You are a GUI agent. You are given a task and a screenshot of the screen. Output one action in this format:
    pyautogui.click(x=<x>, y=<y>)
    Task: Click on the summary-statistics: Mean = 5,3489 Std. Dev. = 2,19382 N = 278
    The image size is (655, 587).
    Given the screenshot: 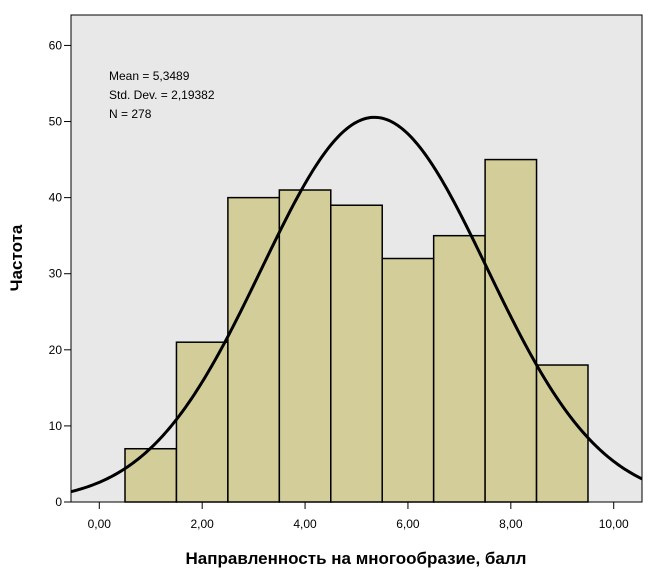 What is the action you would take?
    pyautogui.click(x=162, y=95)
    